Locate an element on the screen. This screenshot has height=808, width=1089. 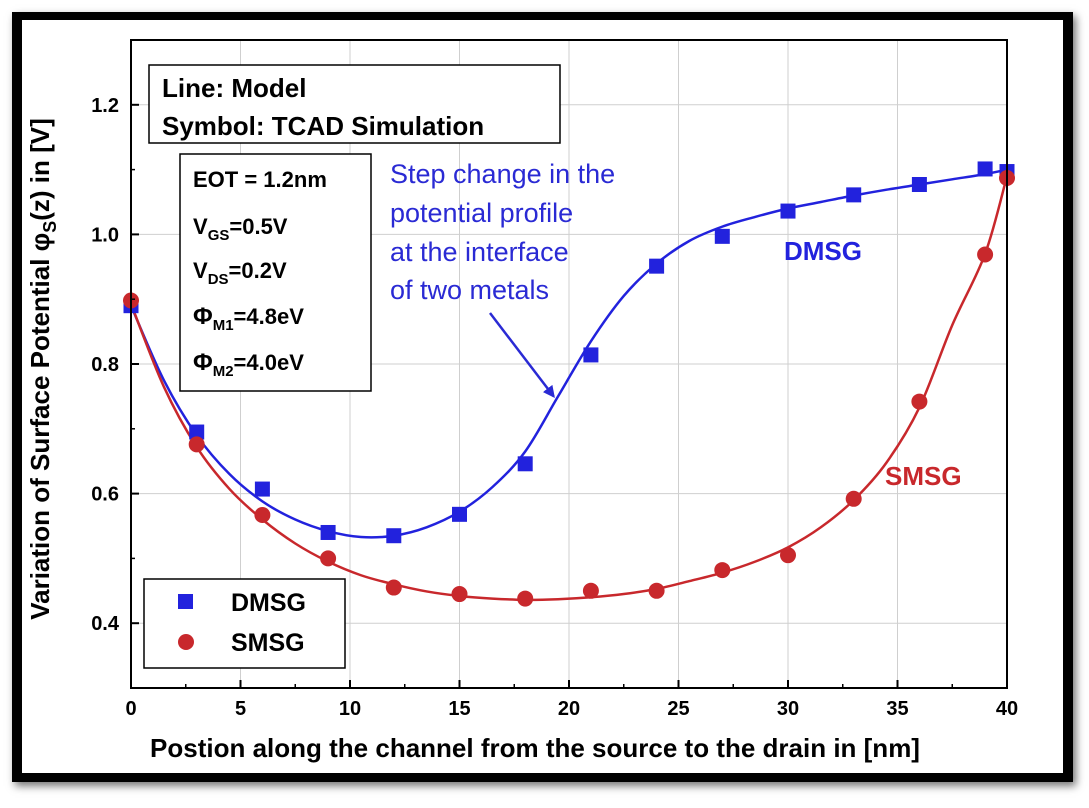
legend-smsg-marker is located at coordinates (186, 642).